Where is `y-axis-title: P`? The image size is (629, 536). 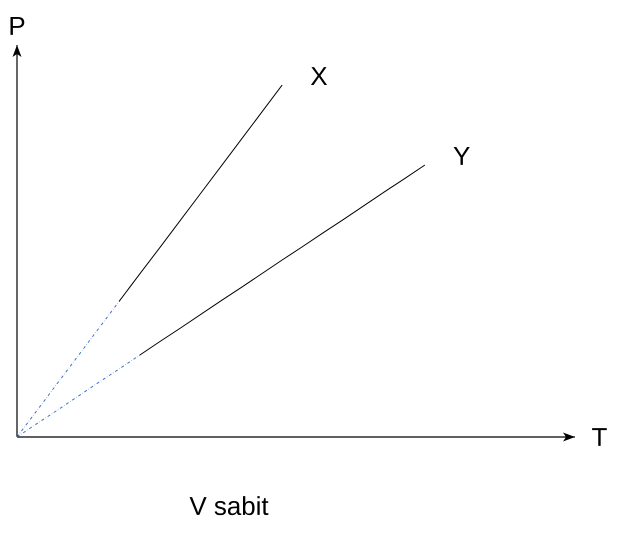 y-axis-title: P is located at coordinates (17, 26).